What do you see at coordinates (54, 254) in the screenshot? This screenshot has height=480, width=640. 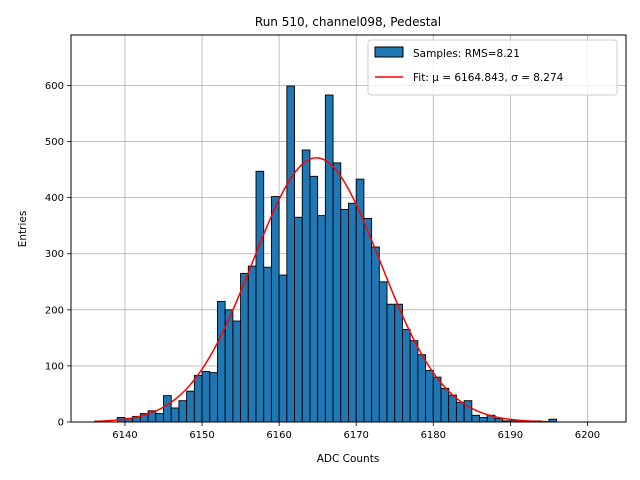 I see `y-tick-label: 300` at bounding box center [54, 254].